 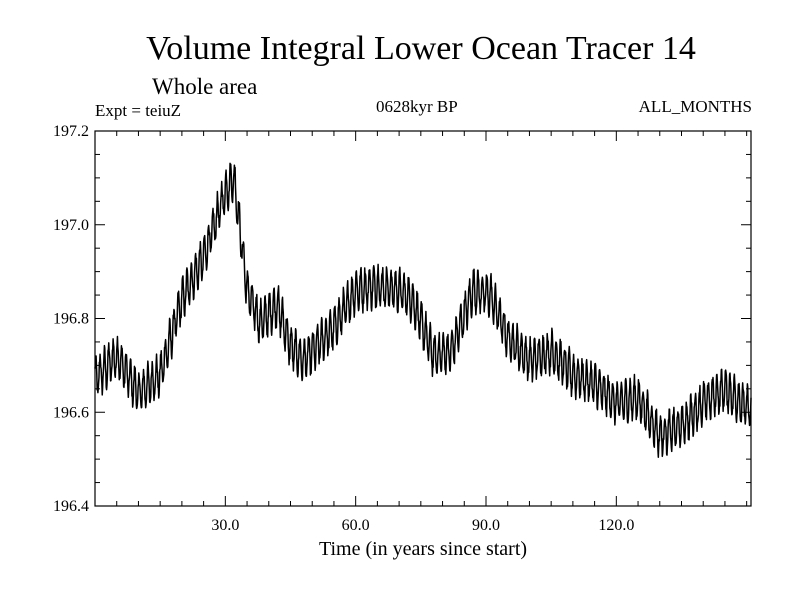 I want to click on months-label: ALL_MONTHS, so click(x=695, y=106).